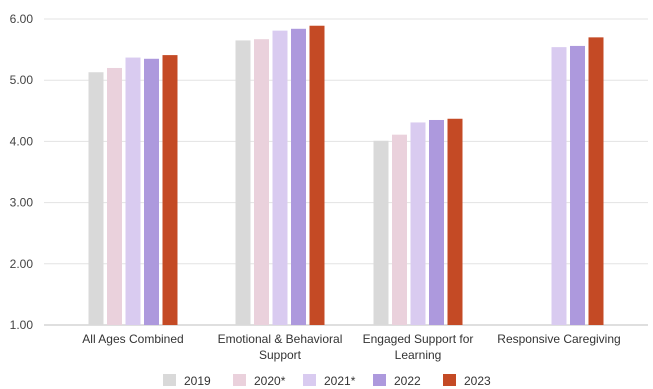 This screenshot has height=389, width=653. Describe the element at coordinates (197, 381) in the screenshot. I see `legend-label: 2019` at that location.